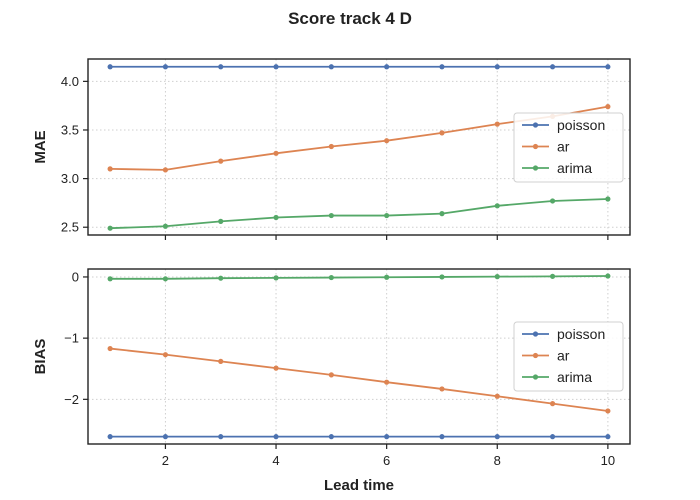 The width and height of the screenshot is (700, 500). I want to click on x-tick-label: 4, so click(275, 460).